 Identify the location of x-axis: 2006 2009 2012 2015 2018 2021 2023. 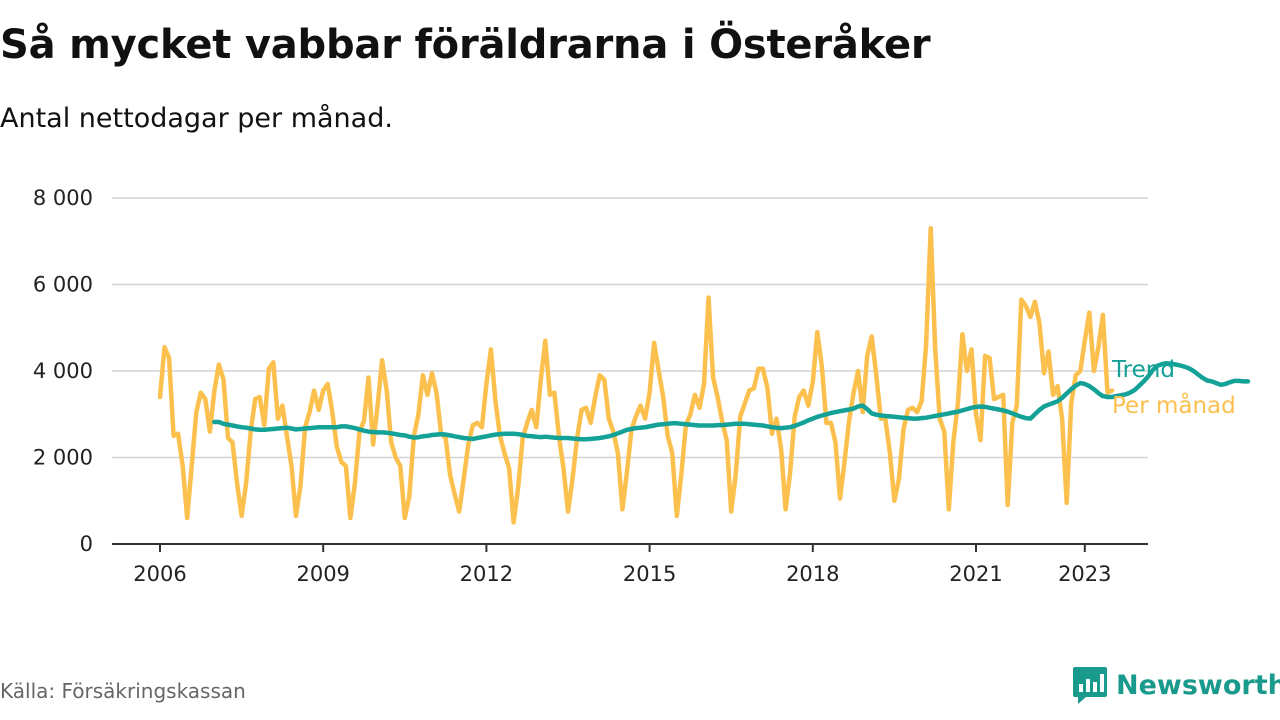
(630, 564).